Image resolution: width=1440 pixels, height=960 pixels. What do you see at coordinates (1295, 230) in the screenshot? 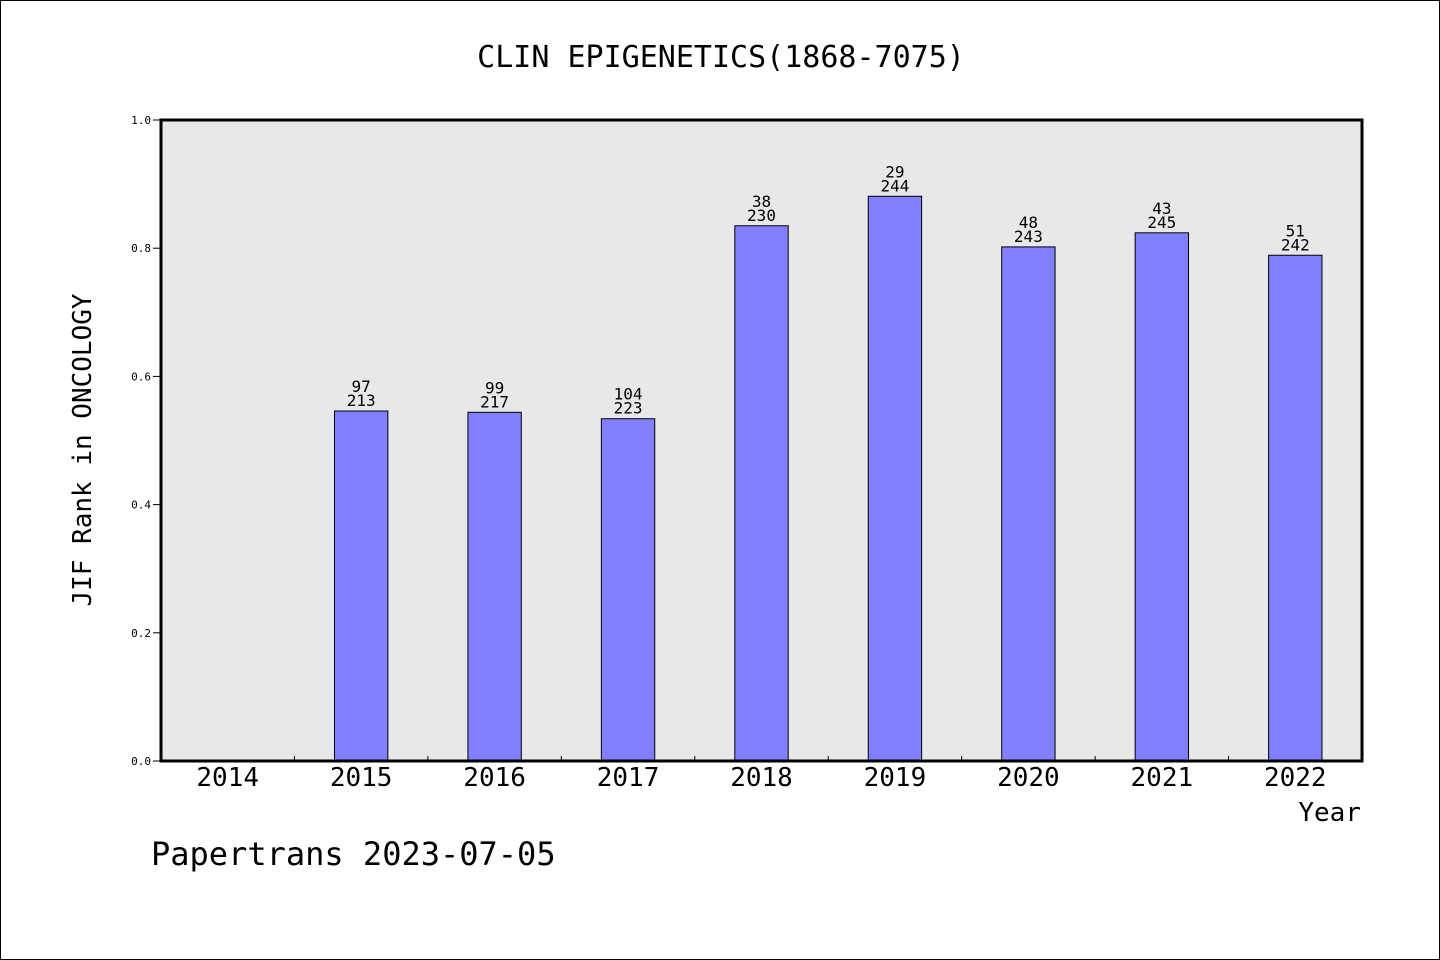
I see `data-label-rank-2022: 51` at bounding box center [1295, 230].